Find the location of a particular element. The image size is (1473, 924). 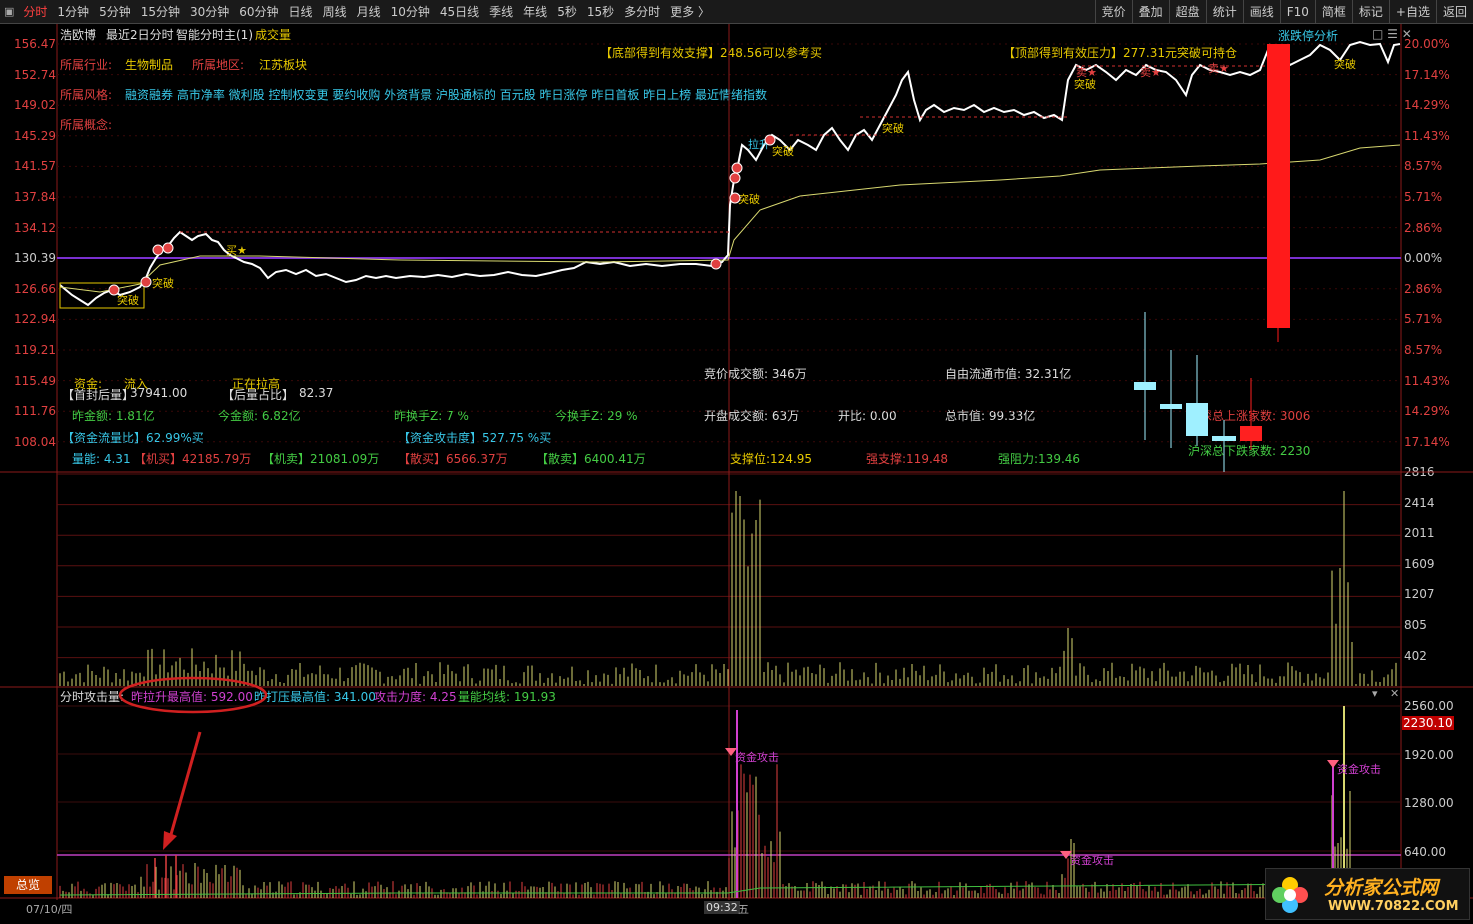

period-tab-2: 5分钟 is located at coordinates (115, 11).